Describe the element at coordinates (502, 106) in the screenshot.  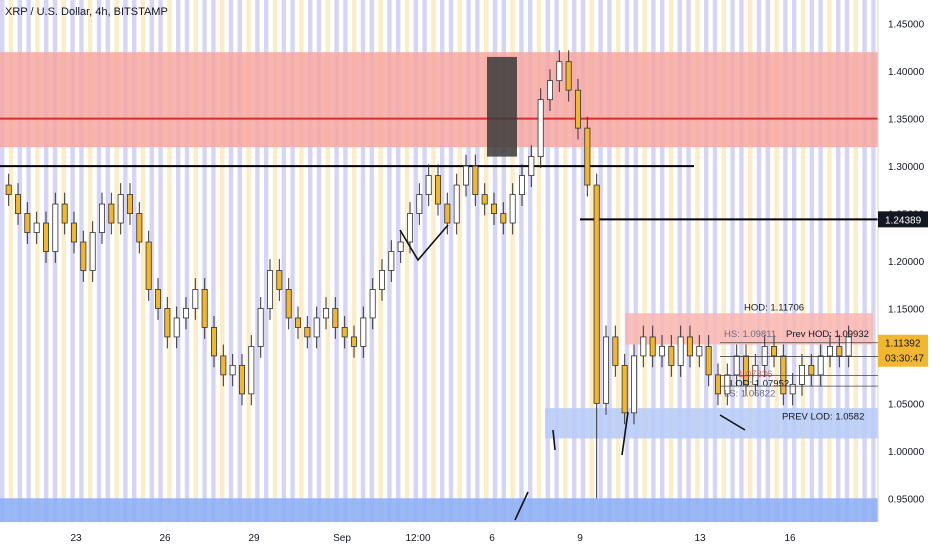
I see `highlight-box` at that location.